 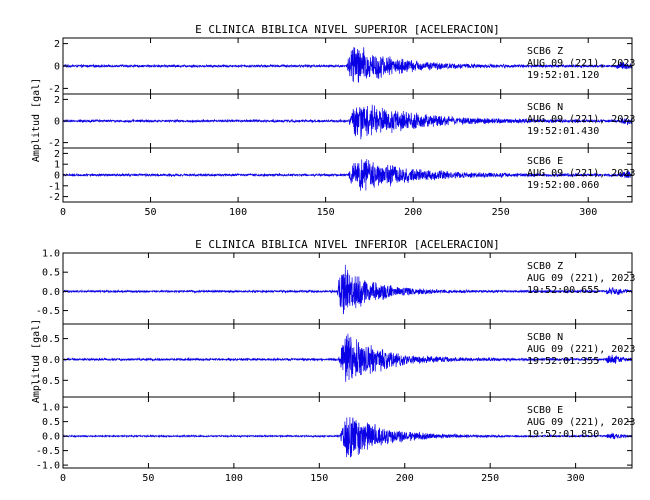 I want to click on station-label: SCB0 E, so click(x=545, y=410).